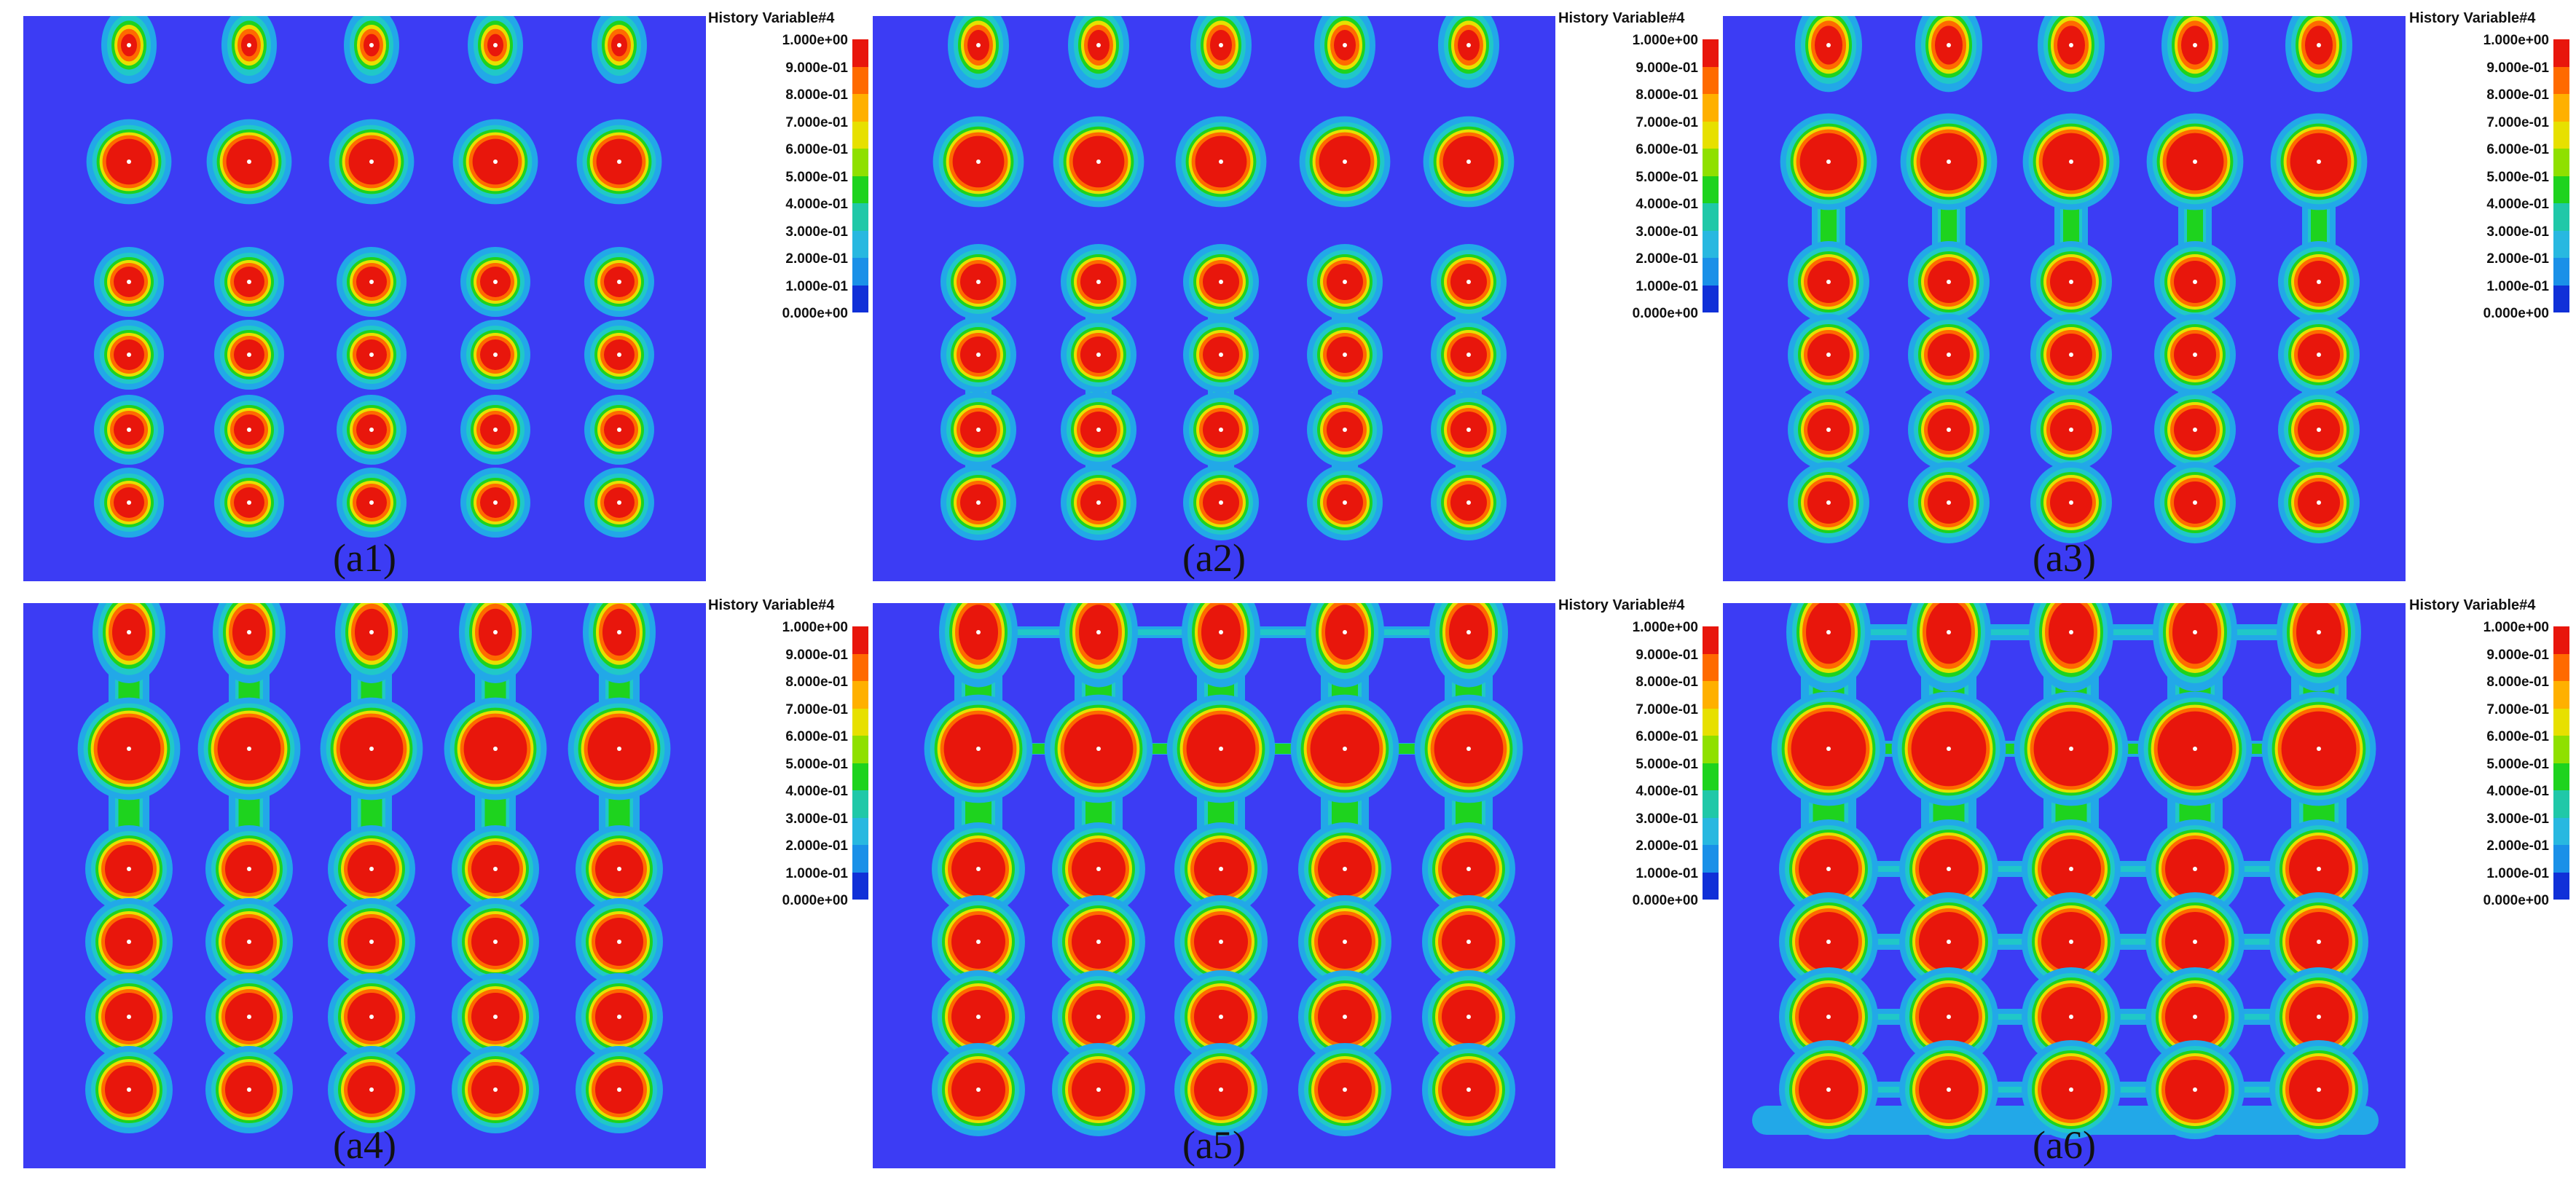 This screenshot has height=1204, width=2576. Describe the element at coordinates (1666, 873) in the screenshot. I see `legend-tick-label: 1.000e-01` at that location.